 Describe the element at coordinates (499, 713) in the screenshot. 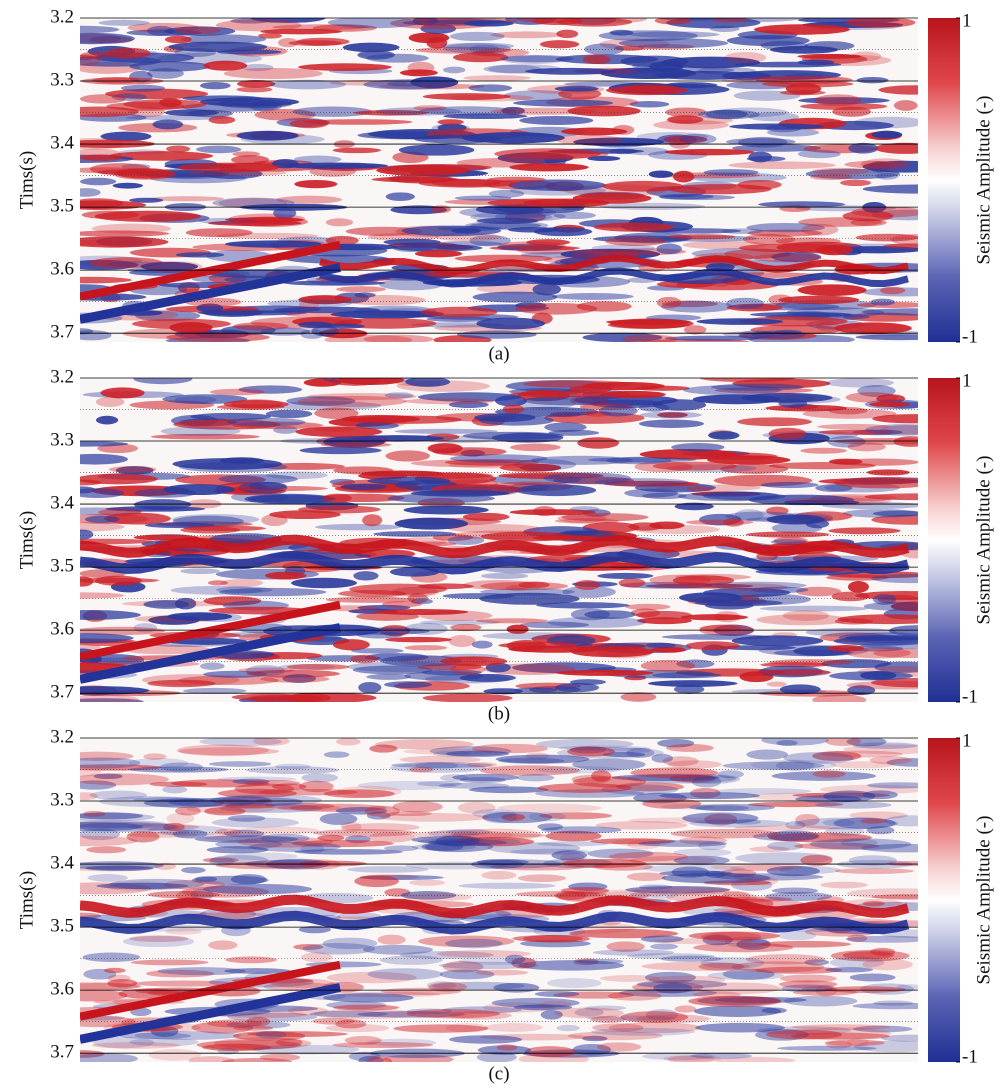

I see `caption: (b)` at that location.